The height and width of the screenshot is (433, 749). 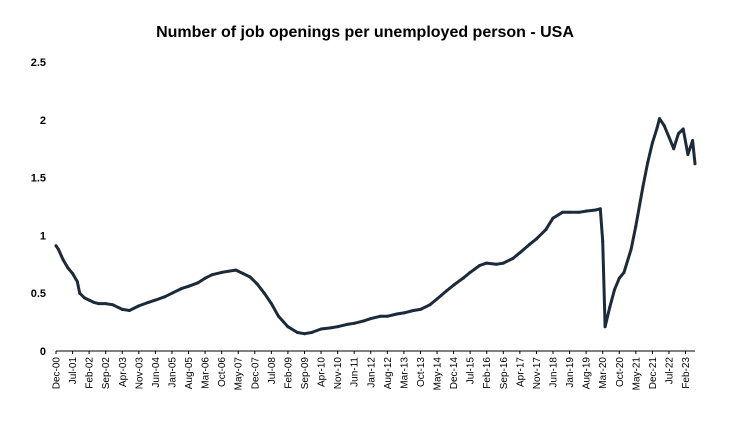 What do you see at coordinates (686, 373) in the screenshot?
I see `x-tick-label: Feb-23` at bounding box center [686, 373].